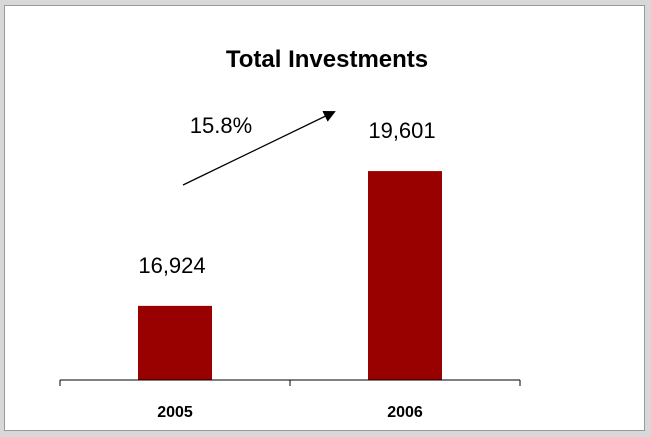 The width and height of the screenshot is (651, 437). Describe the element at coordinates (405, 275) in the screenshot. I see `bar-2006` at that location.